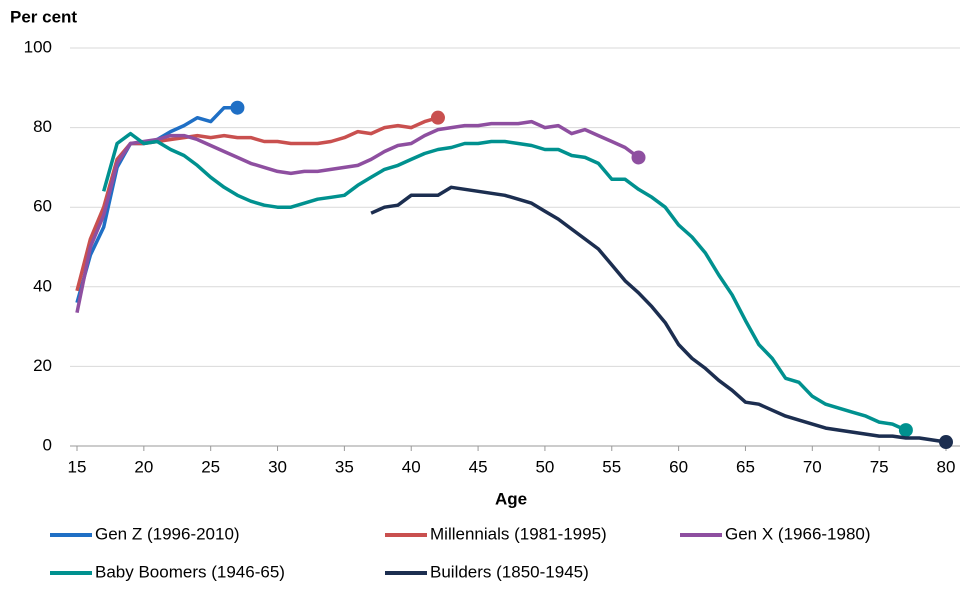  Describe the element at coordinates (946, 466) in the screenshot. I see `x-tick-label: 80` at that location.